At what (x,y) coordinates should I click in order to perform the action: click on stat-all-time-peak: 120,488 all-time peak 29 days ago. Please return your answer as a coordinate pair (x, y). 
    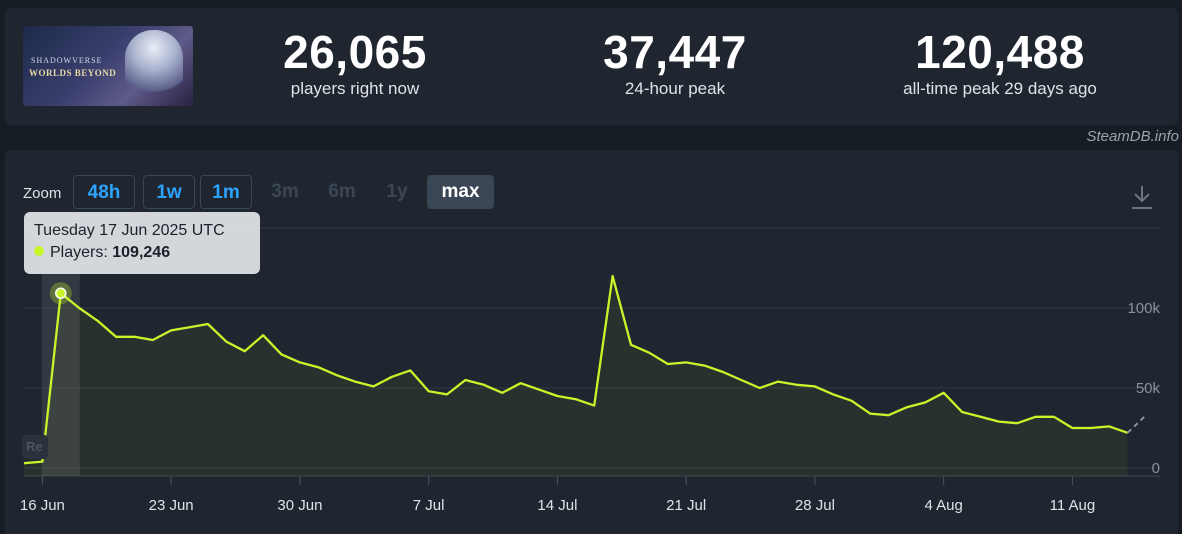
    Looking at the image, I should click on (1000, 63).